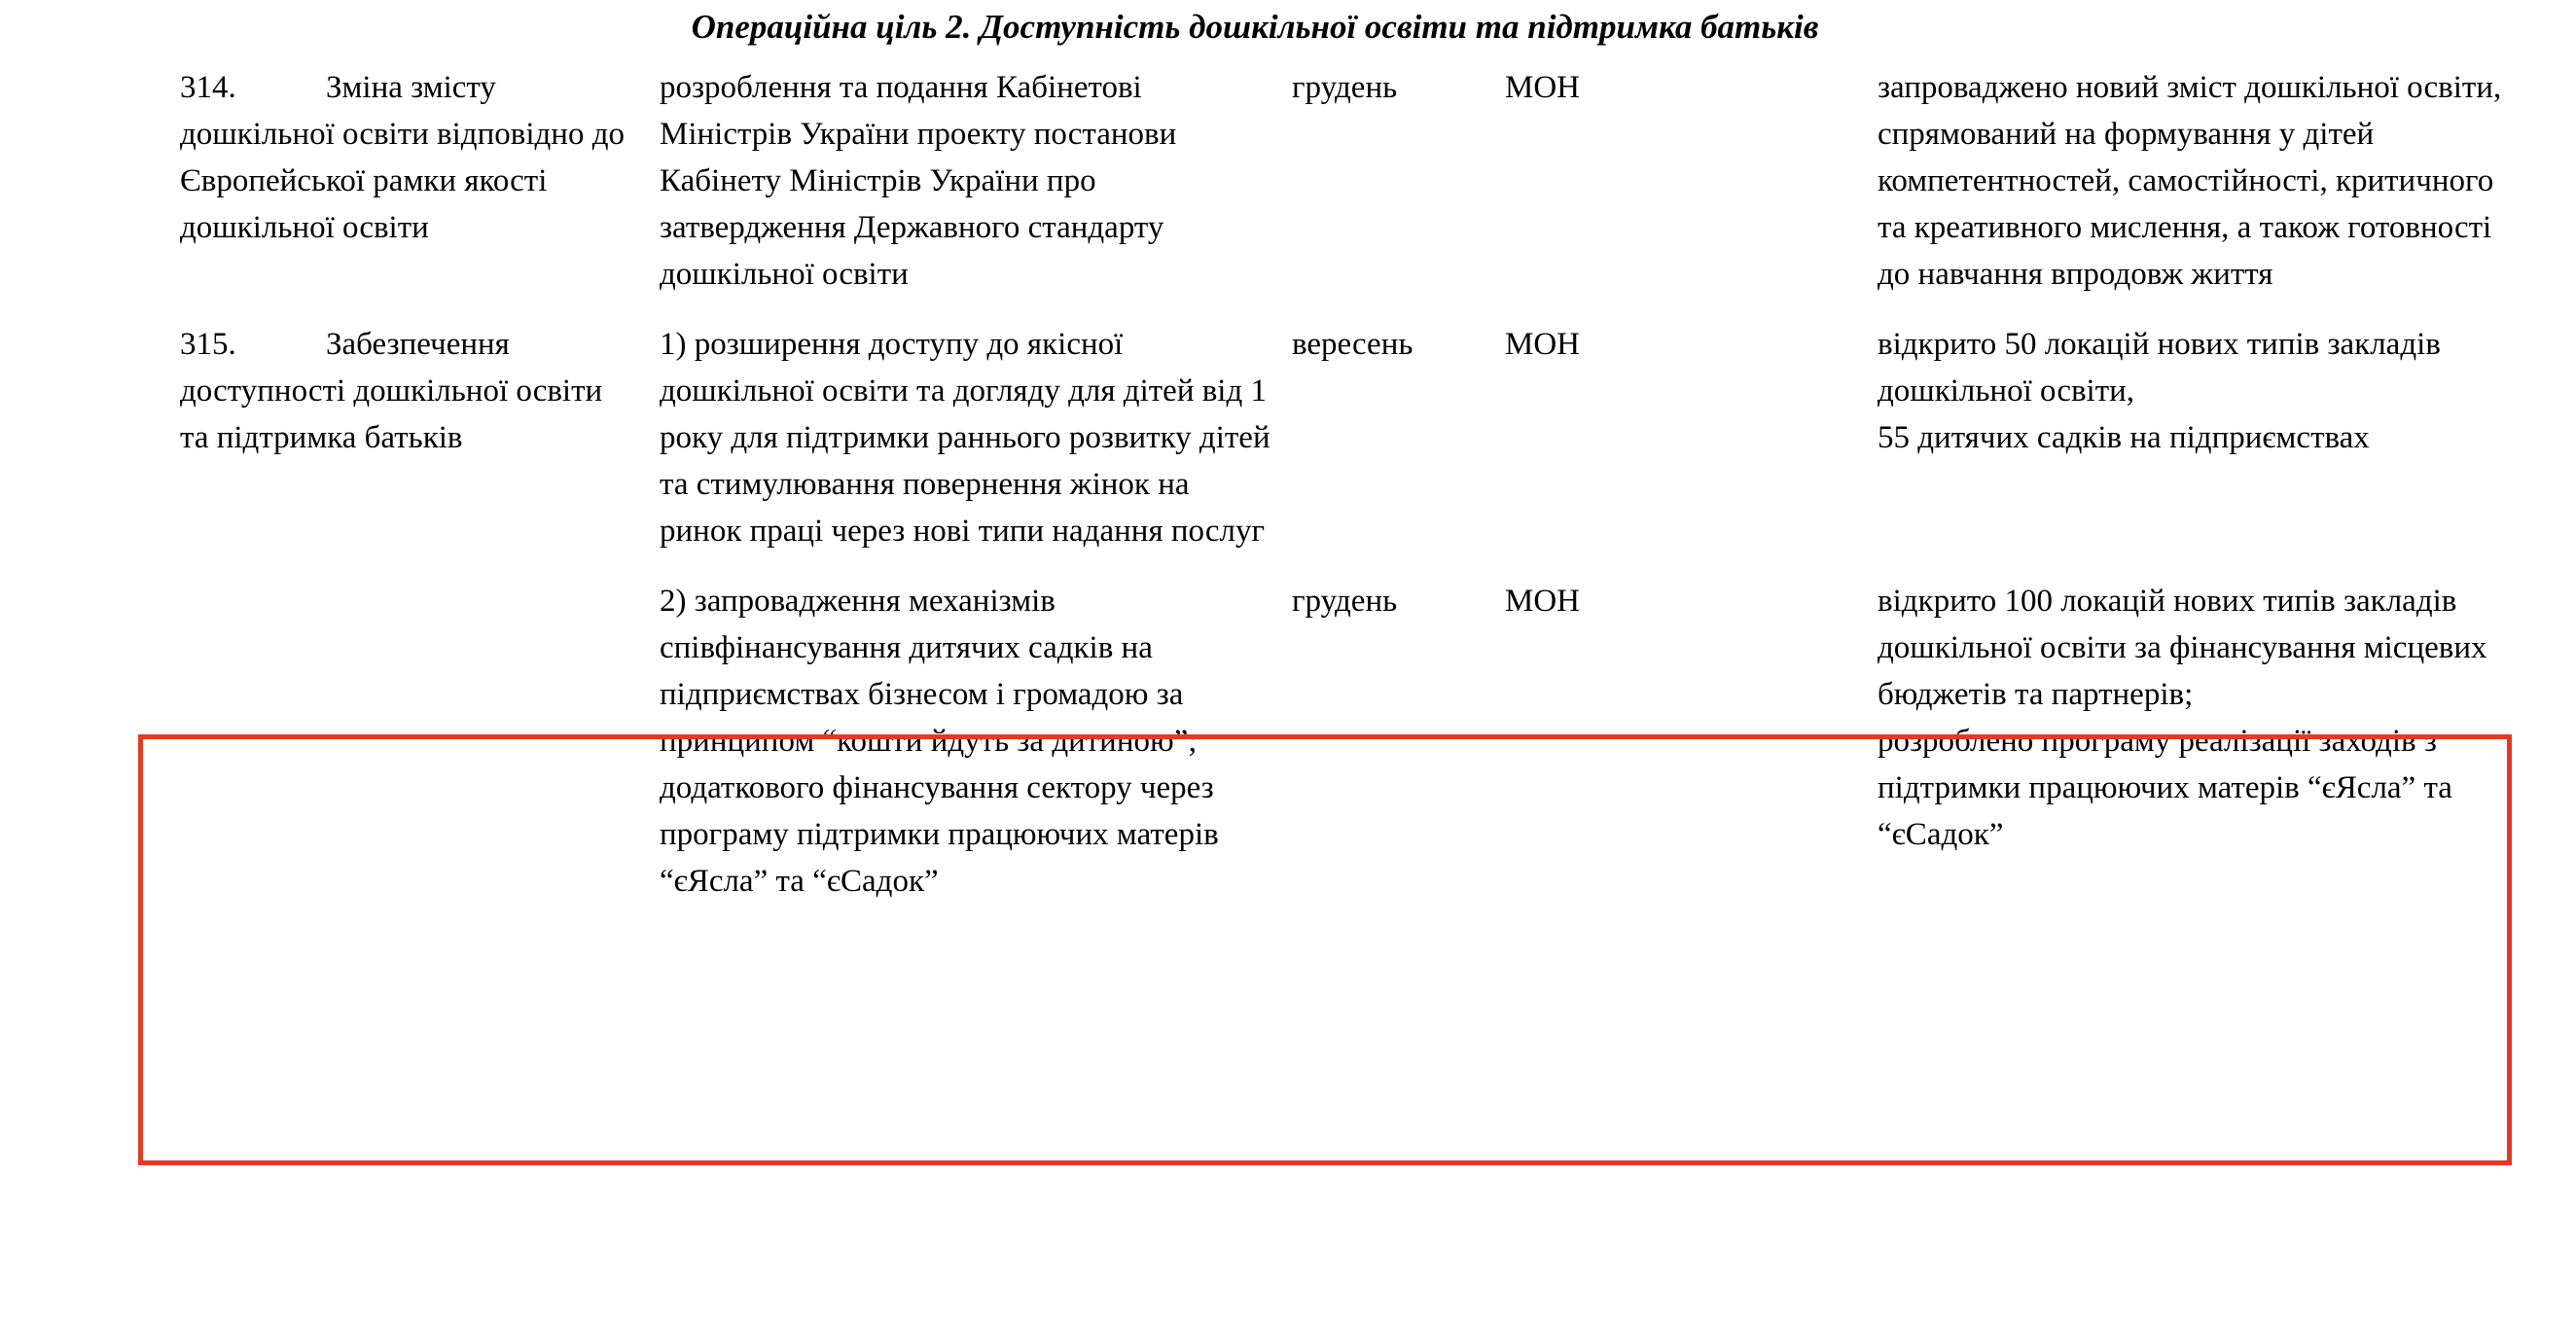 Image resolution: width=2576 pixels, height=1317 pixels. I want to click on cell-term: вересень, so click(1352, 344).